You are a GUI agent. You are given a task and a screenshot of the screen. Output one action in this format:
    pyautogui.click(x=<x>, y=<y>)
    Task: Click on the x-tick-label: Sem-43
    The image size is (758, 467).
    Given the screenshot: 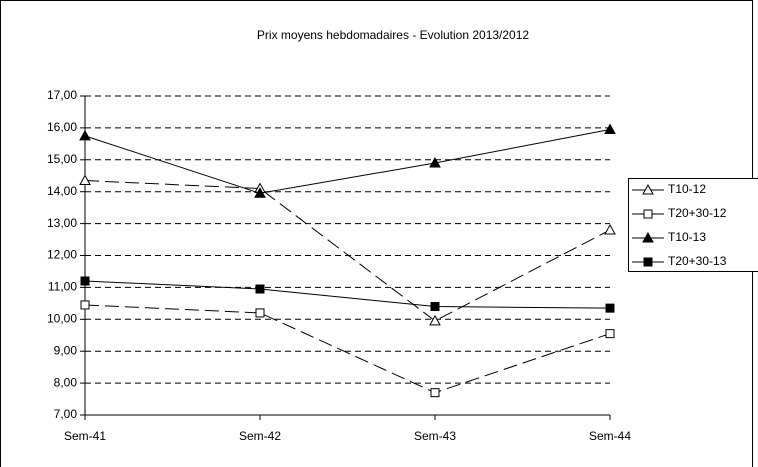 What is the action you would take?
    pyautogui.click(x=435, y=436)
    